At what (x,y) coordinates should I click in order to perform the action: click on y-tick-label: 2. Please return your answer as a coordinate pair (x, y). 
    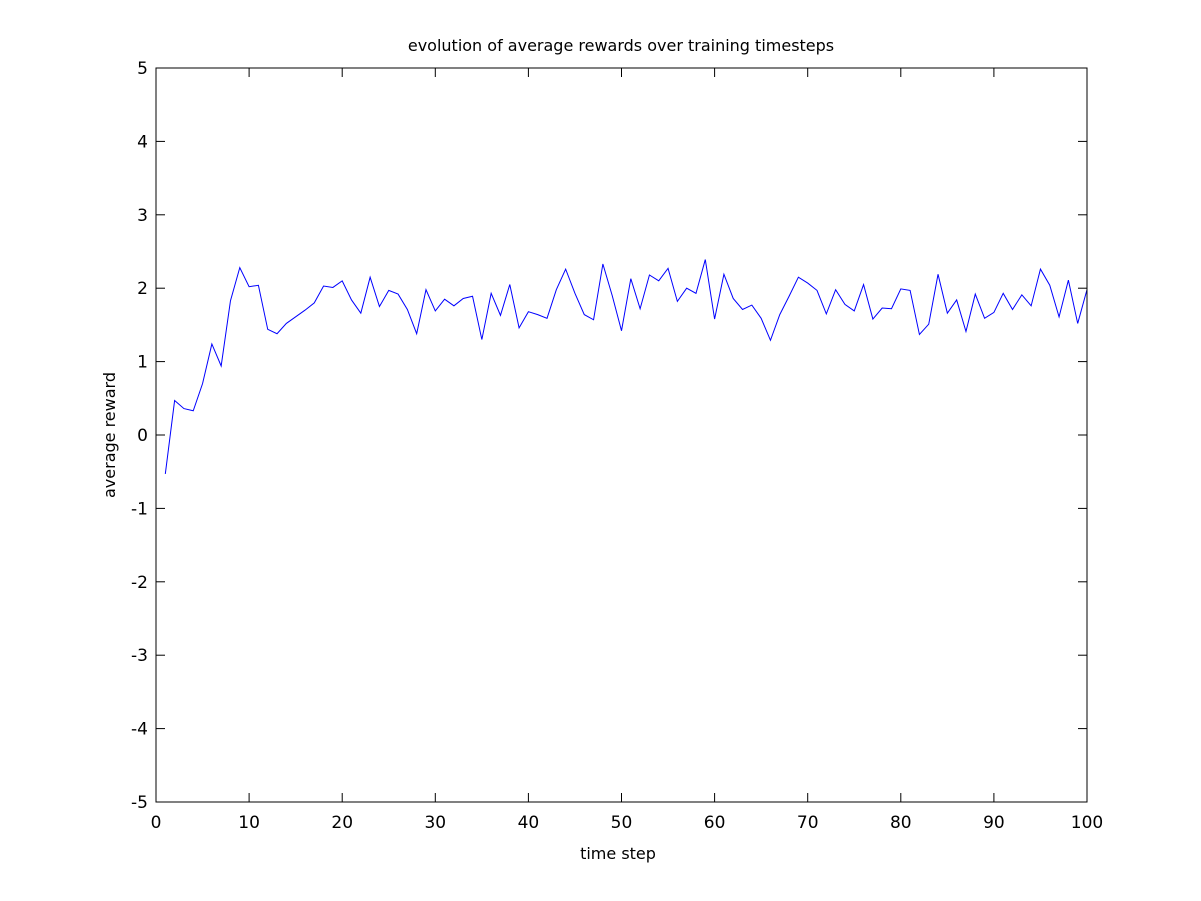
    Looking at the image, I should click on (142, 289).